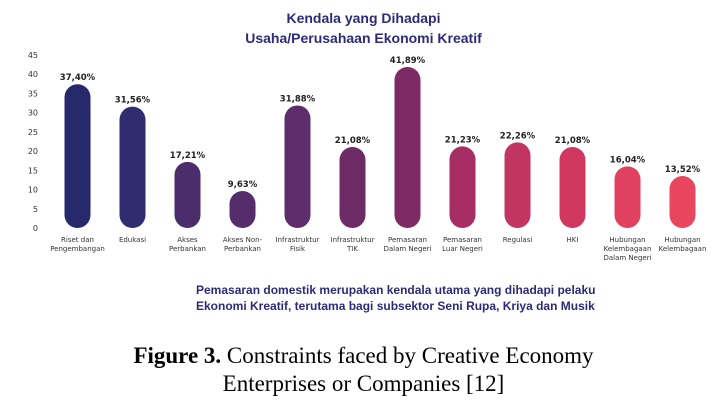  What do you see at coordinates (627, 249) in the screenshot?
I see `category-label: Hubungan Kelembagaan Dalam Negeri` at bounding box center [627, 249].